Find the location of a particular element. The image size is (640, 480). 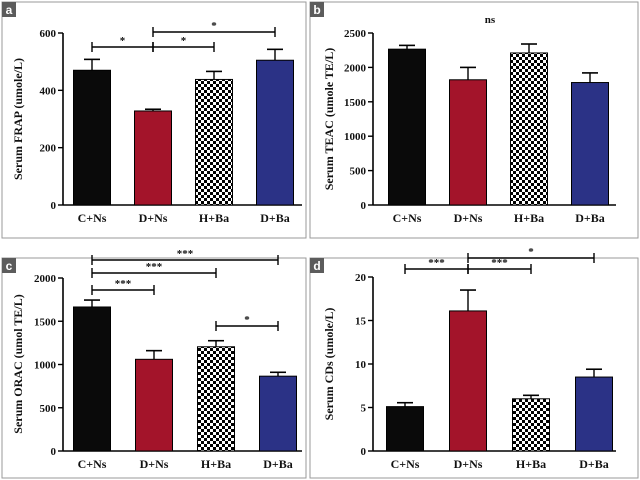

y-tick-label: 2500 is located at coordinates (355, 34).